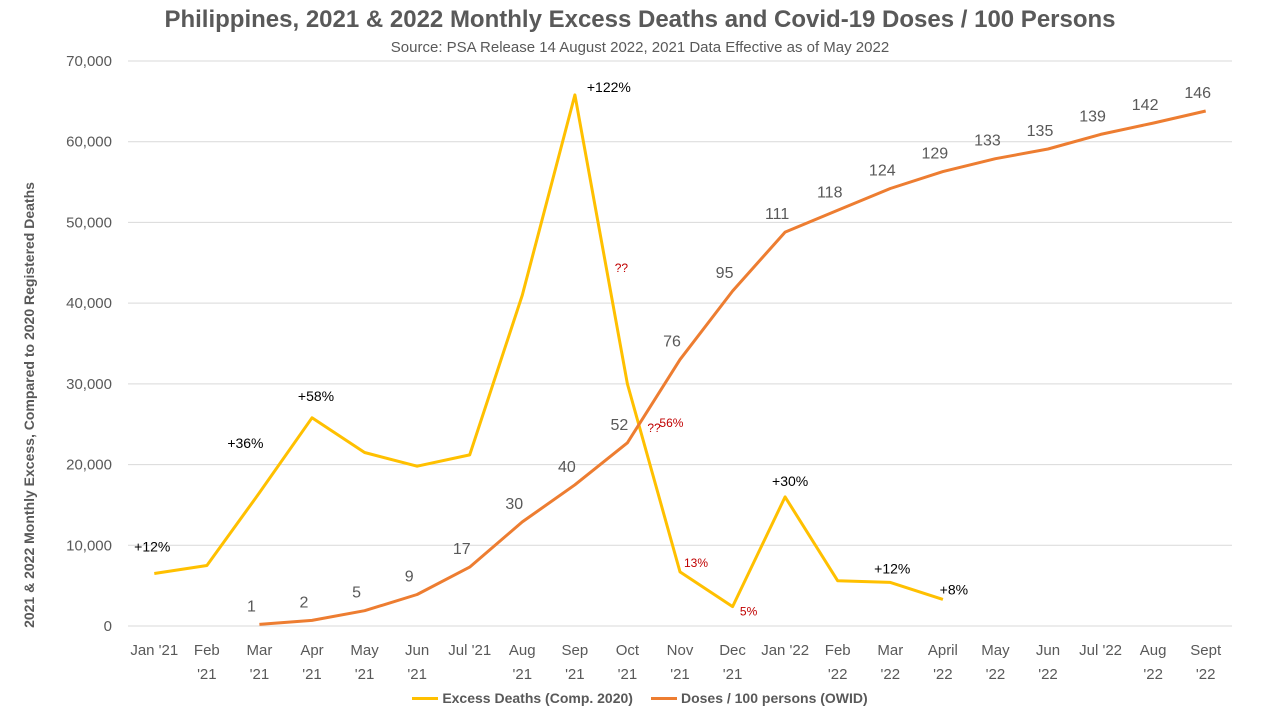 The height and width of the screenshot is (720, 1280). I want to click on doses-data-label: 1, so click(251, 606).